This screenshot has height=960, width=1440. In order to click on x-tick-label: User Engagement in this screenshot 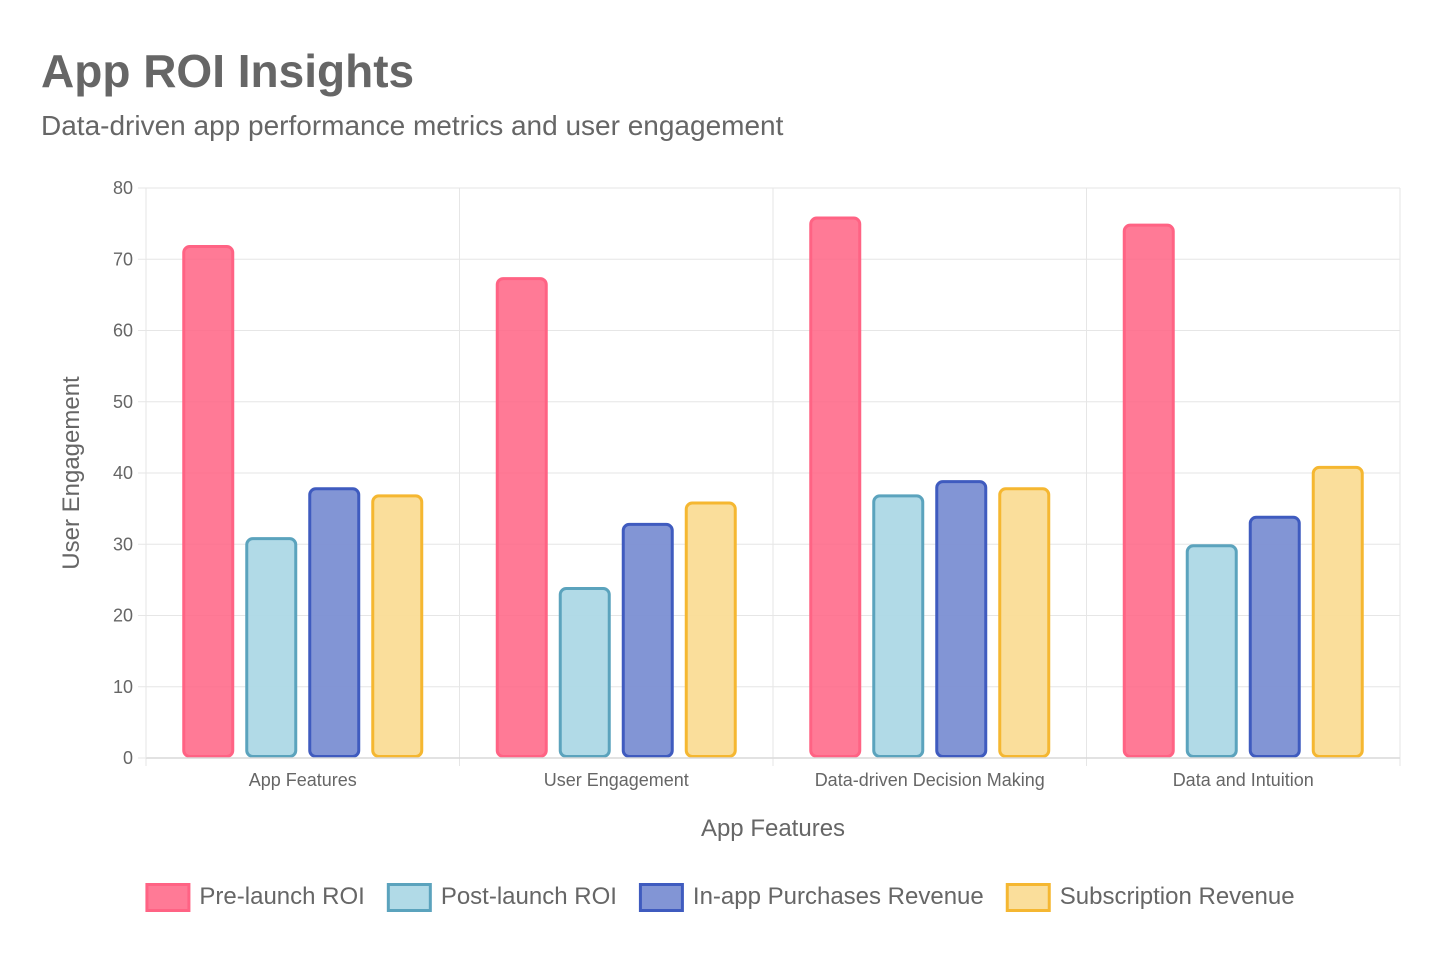, I will do `click(616, 780)`.